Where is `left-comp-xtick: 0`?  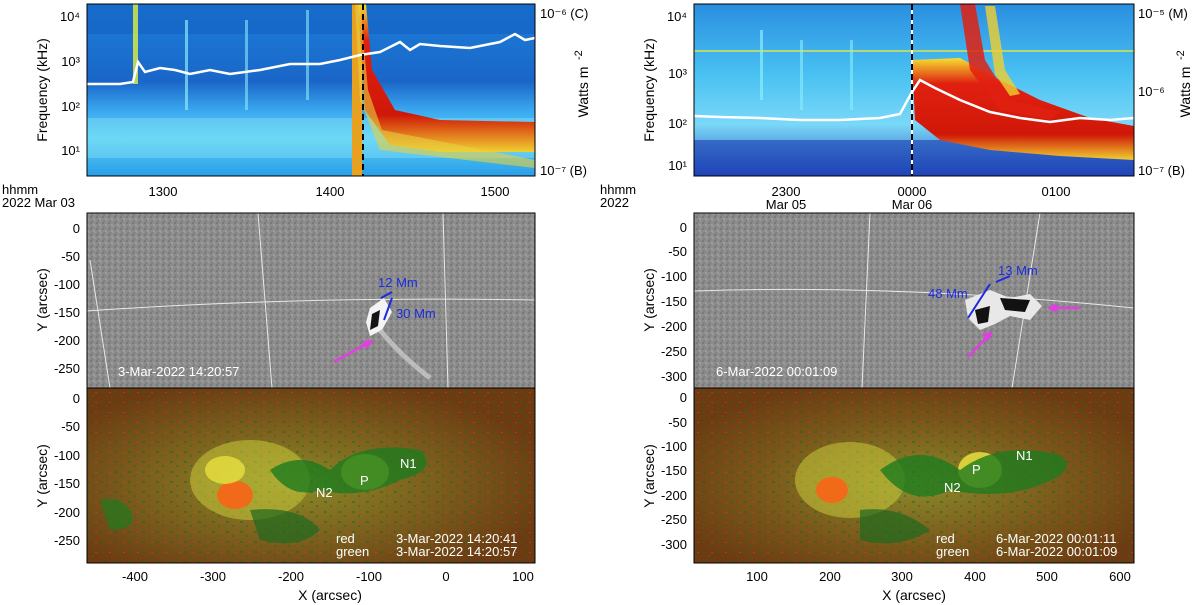 left-comp-xtick: 0 is located at coordinates (445, 576).